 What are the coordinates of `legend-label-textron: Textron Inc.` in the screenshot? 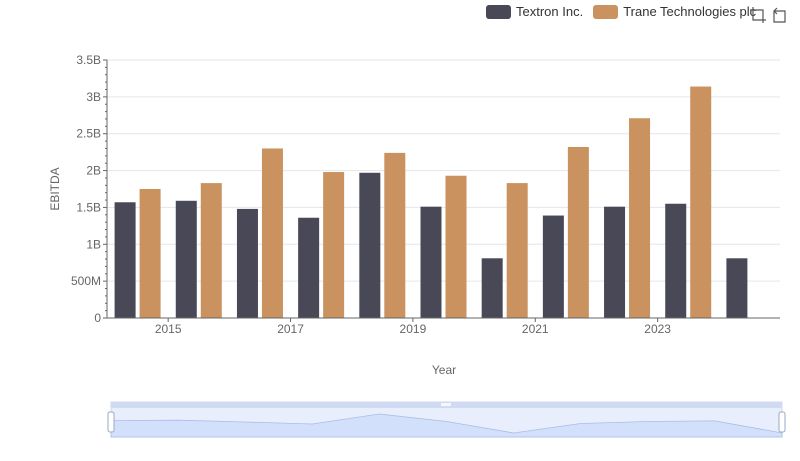 It's located at (550, 11).